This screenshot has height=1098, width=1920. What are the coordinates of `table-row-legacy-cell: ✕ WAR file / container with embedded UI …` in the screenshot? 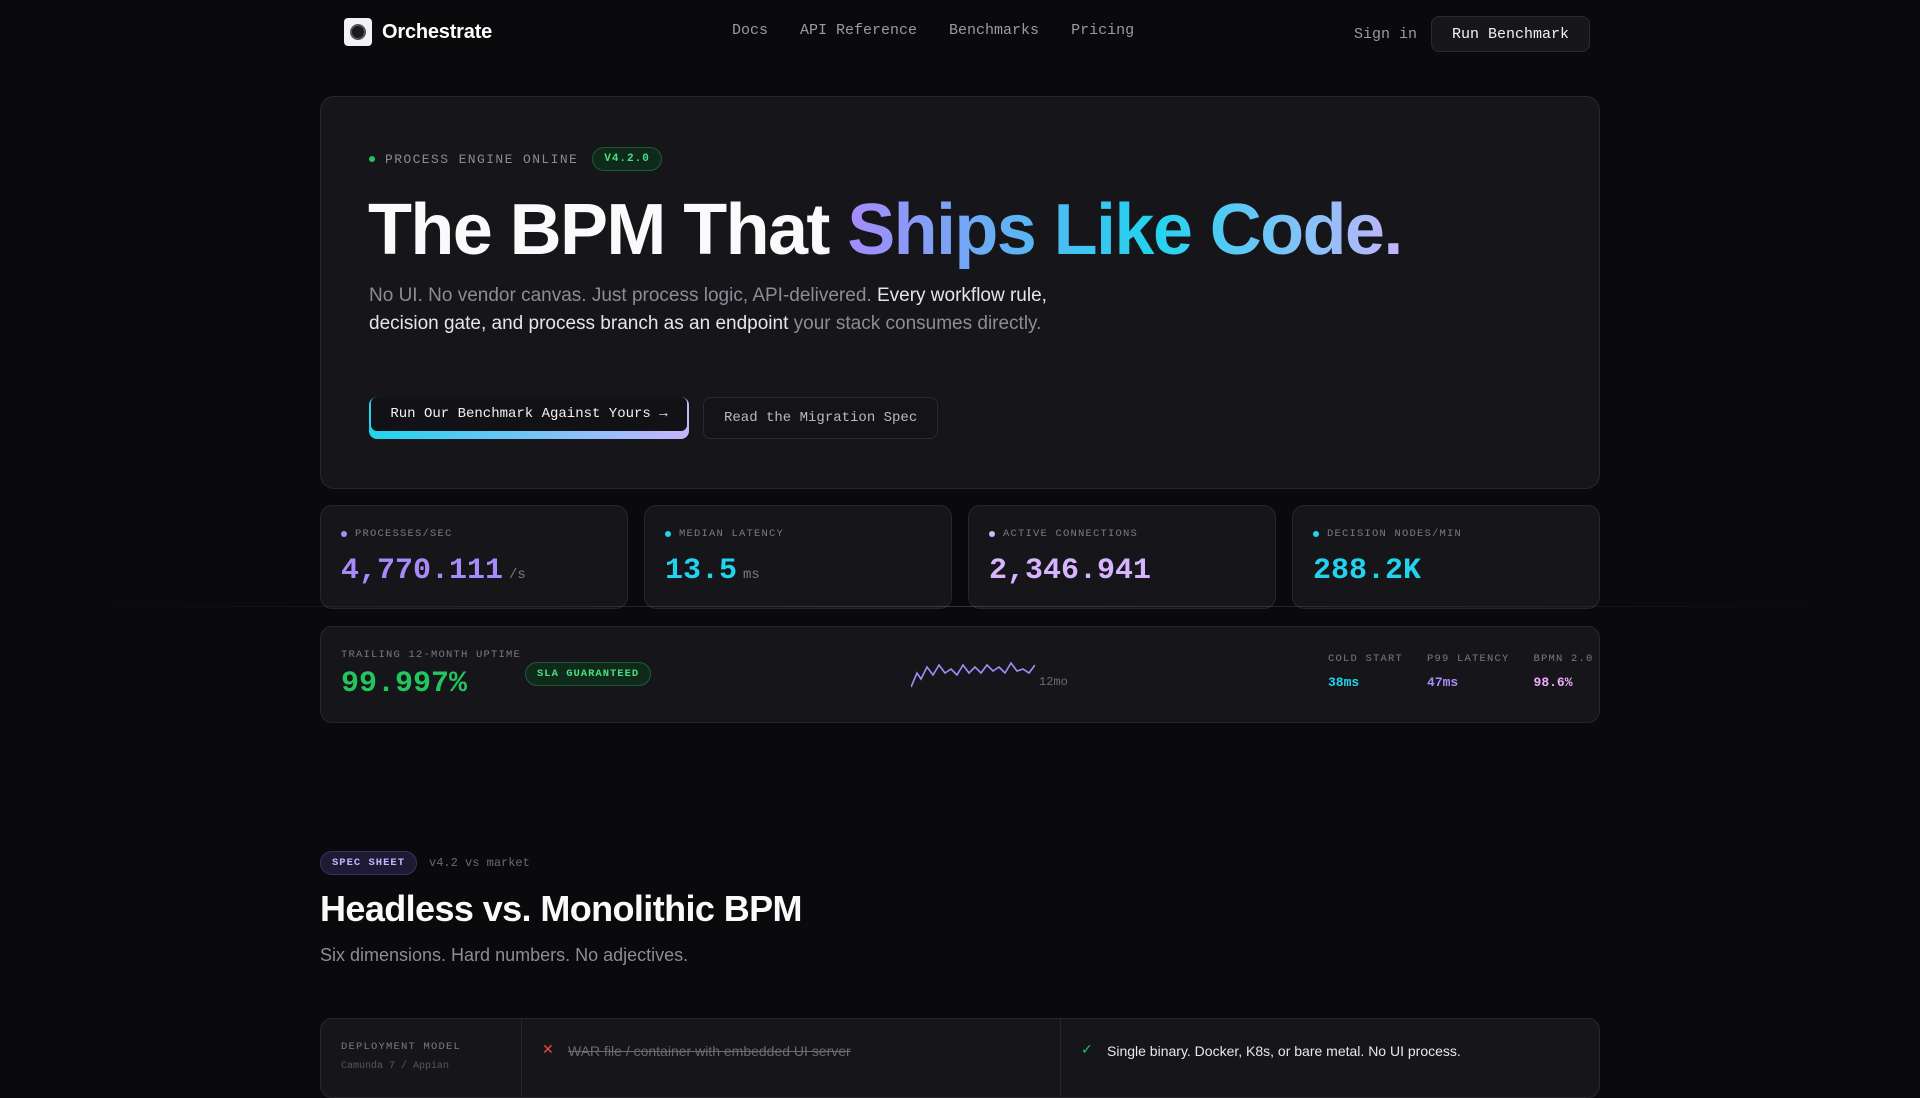 It's located at (791, 1058).